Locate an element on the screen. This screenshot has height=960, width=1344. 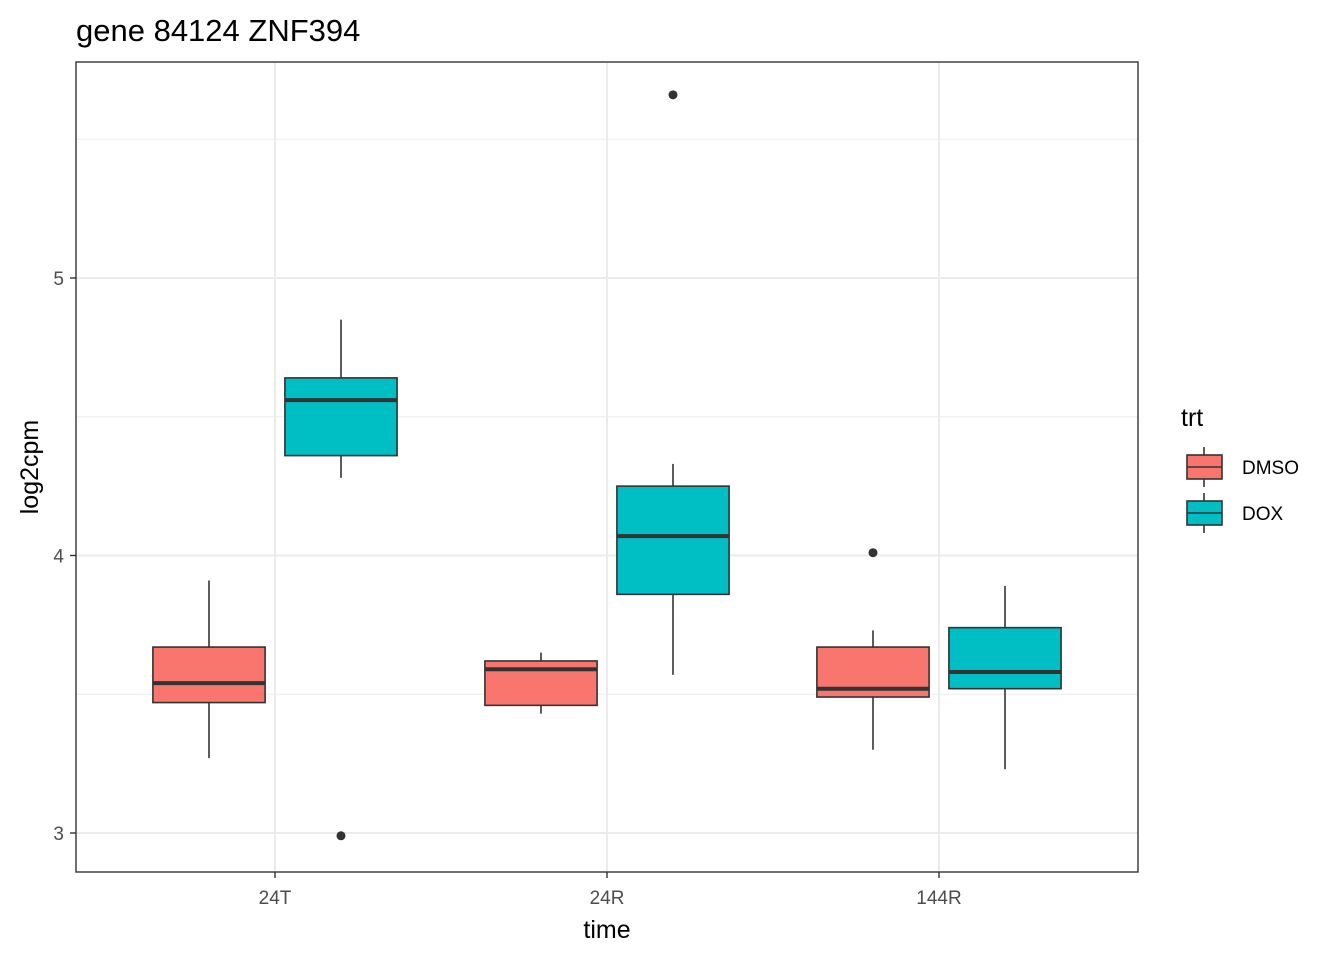
y-axis-title: log2cpm is located at coordinates (30, 467).